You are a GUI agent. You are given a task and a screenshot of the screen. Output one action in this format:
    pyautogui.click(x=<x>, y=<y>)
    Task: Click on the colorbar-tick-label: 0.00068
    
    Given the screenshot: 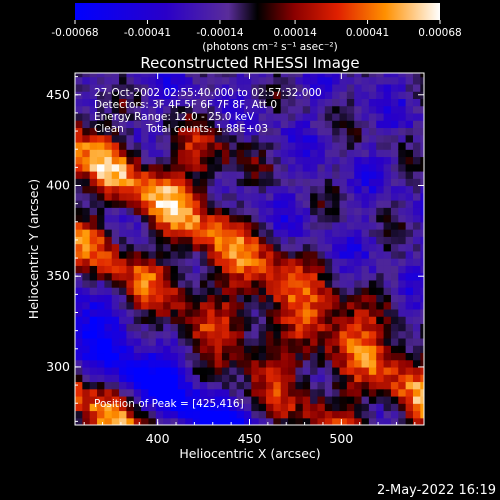 What is the action you would take?
    pyautogui.click(x=439, y=33)
    